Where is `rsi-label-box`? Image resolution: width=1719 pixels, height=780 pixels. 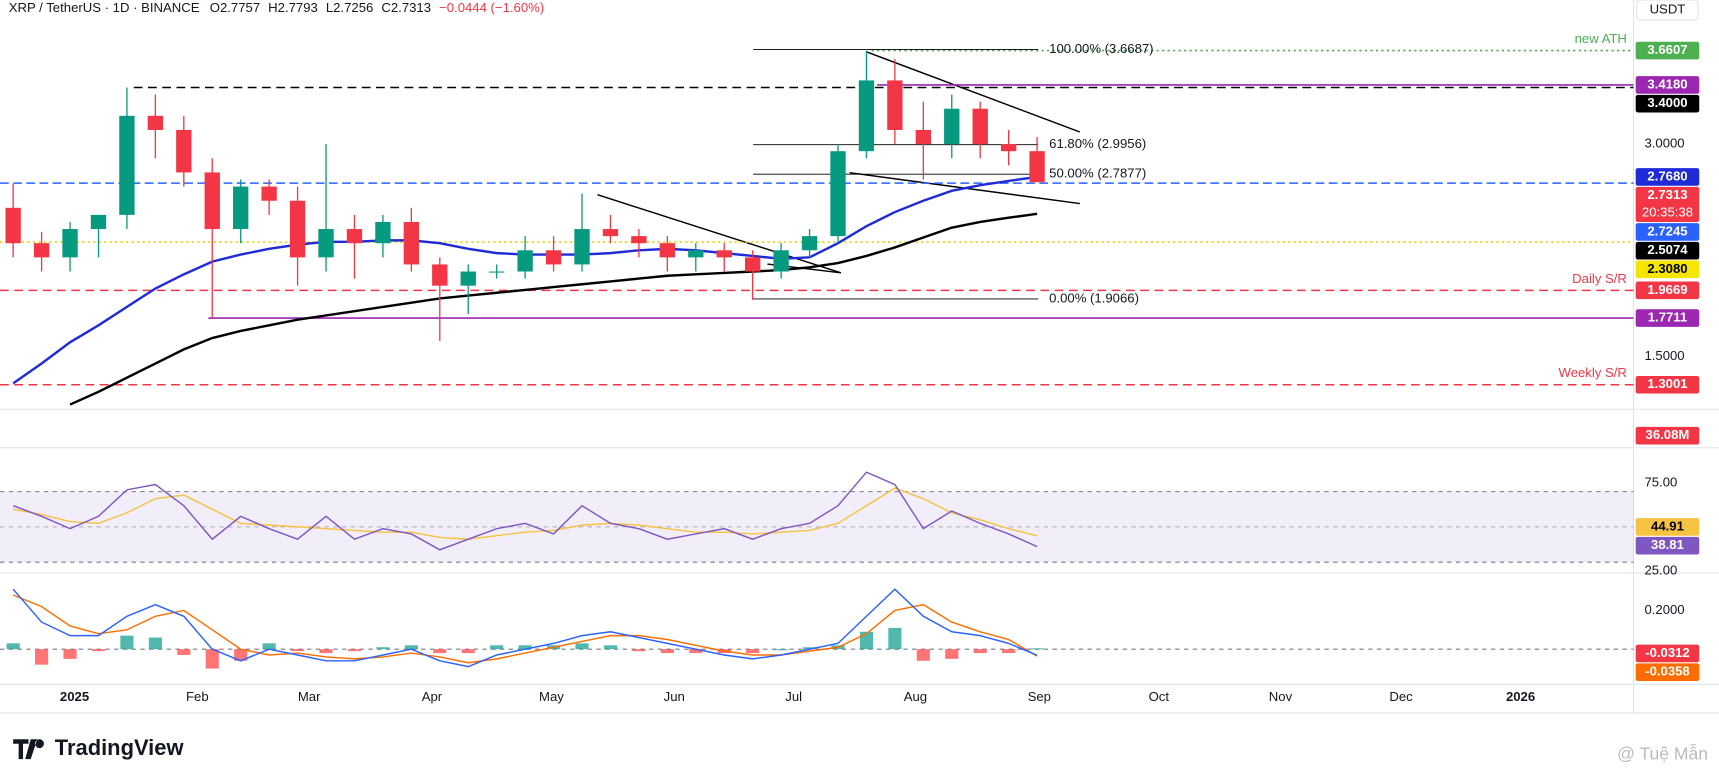
rsi-label-box is located at coordinates (1667, 527).